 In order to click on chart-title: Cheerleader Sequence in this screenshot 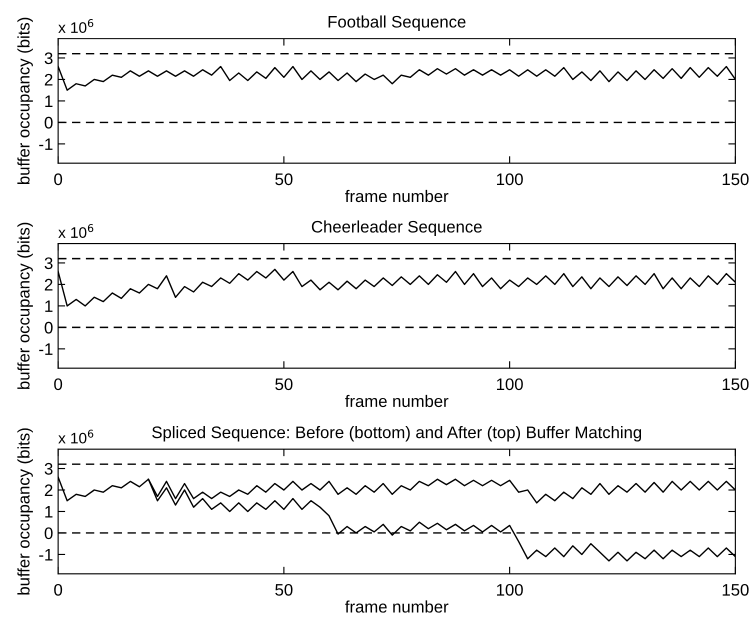, I will do `click(397, 228)`.